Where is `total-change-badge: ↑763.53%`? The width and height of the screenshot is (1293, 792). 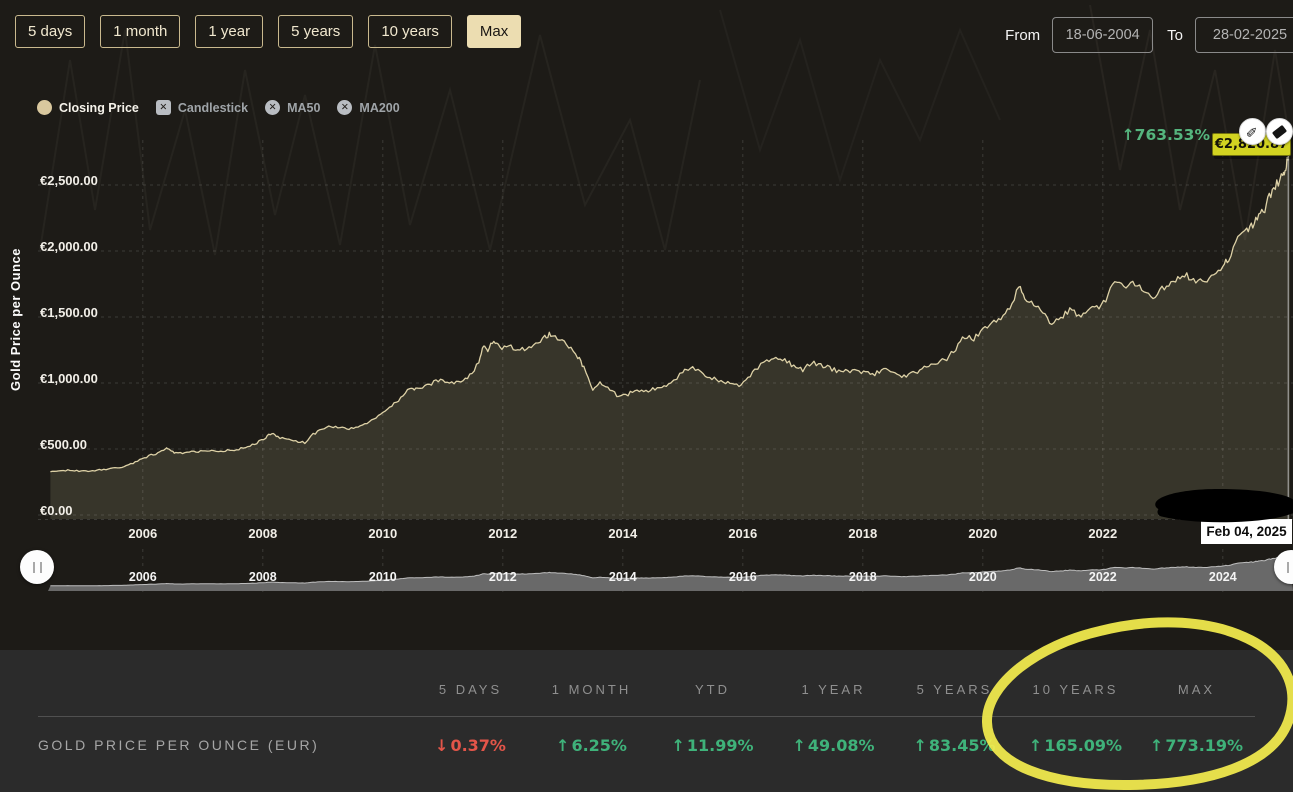
total-change-badge: ↑763.53% is located at coordinates (1166, 135).